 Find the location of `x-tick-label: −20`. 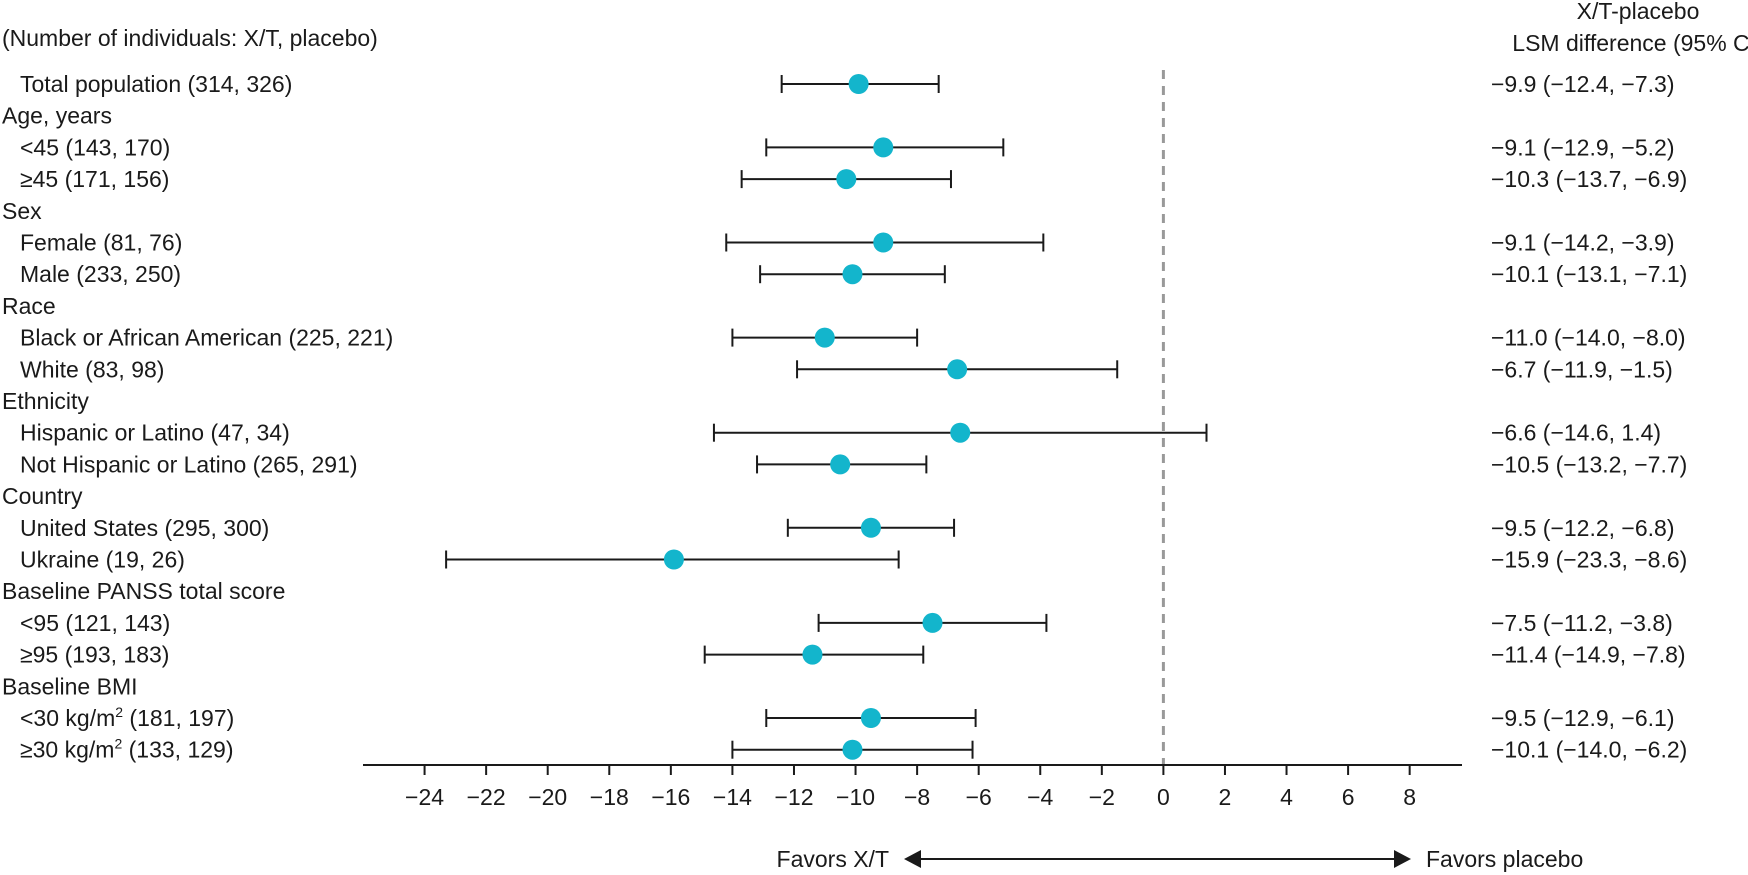

x-tick-label: −20 is located at coordinates (547, 797).